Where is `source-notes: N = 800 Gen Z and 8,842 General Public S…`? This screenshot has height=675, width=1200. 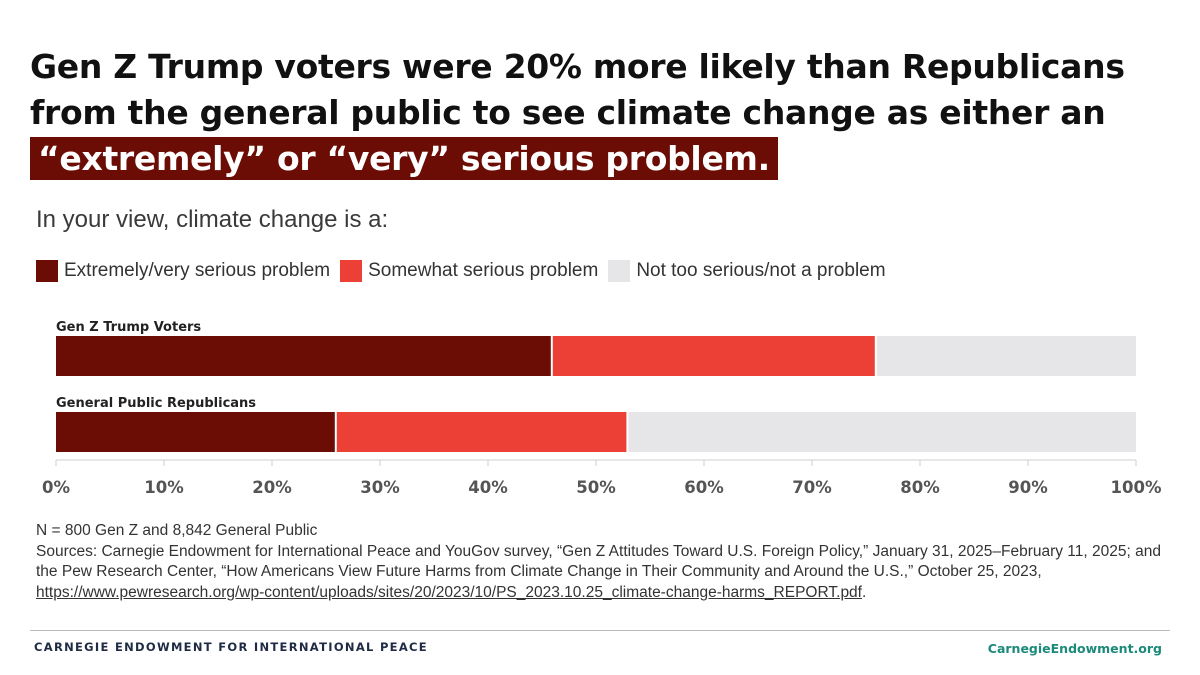
source-notes: N = 800 Gen Z and 8,842 General Public S… is located at coordinates (606, 562).